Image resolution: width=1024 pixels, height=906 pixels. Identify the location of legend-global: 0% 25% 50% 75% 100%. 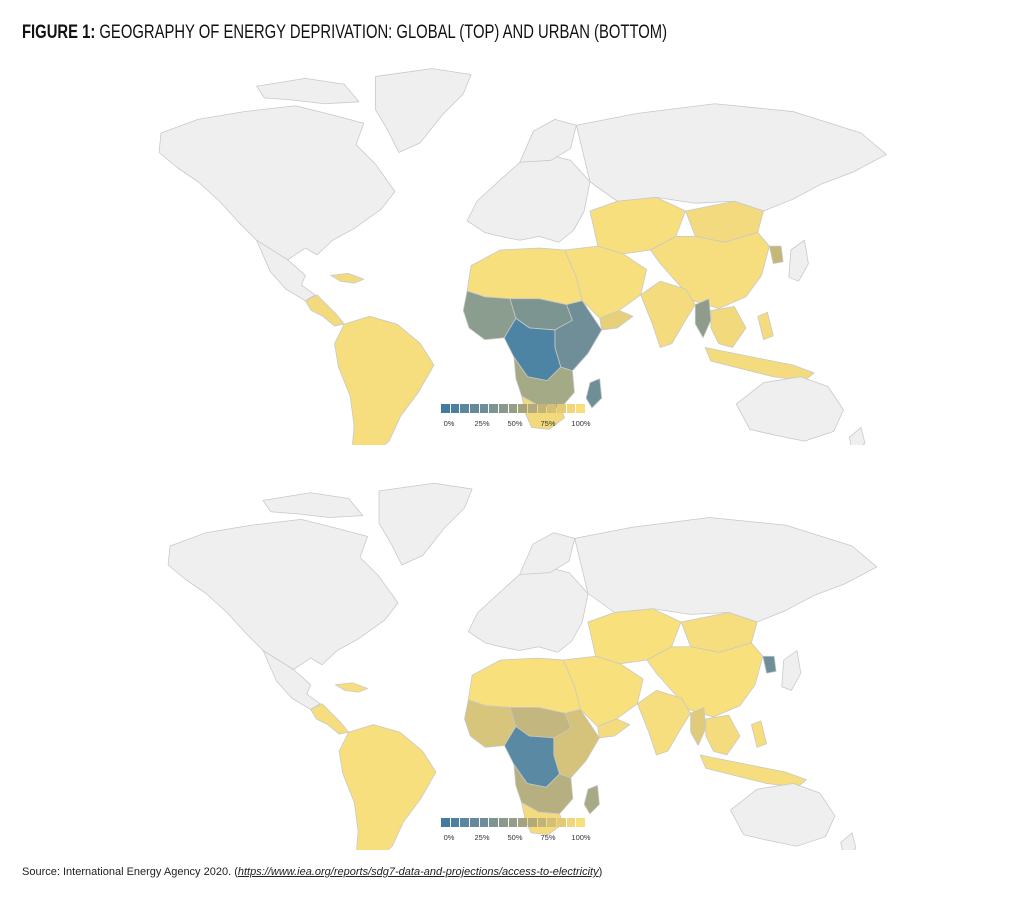
(516, 418).